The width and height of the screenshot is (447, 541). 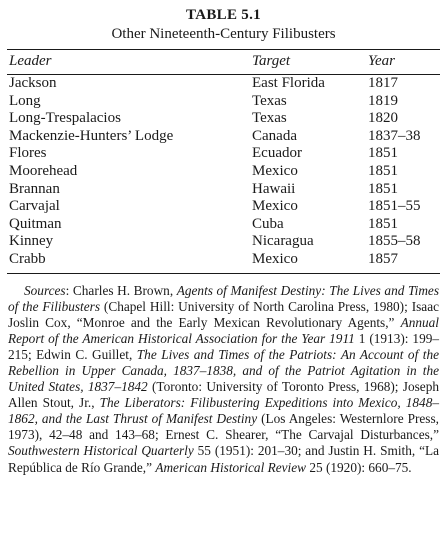 I want to click on cell-leader: Mackenzie-Hunters’ Lodge, so click(x=91, y=135).